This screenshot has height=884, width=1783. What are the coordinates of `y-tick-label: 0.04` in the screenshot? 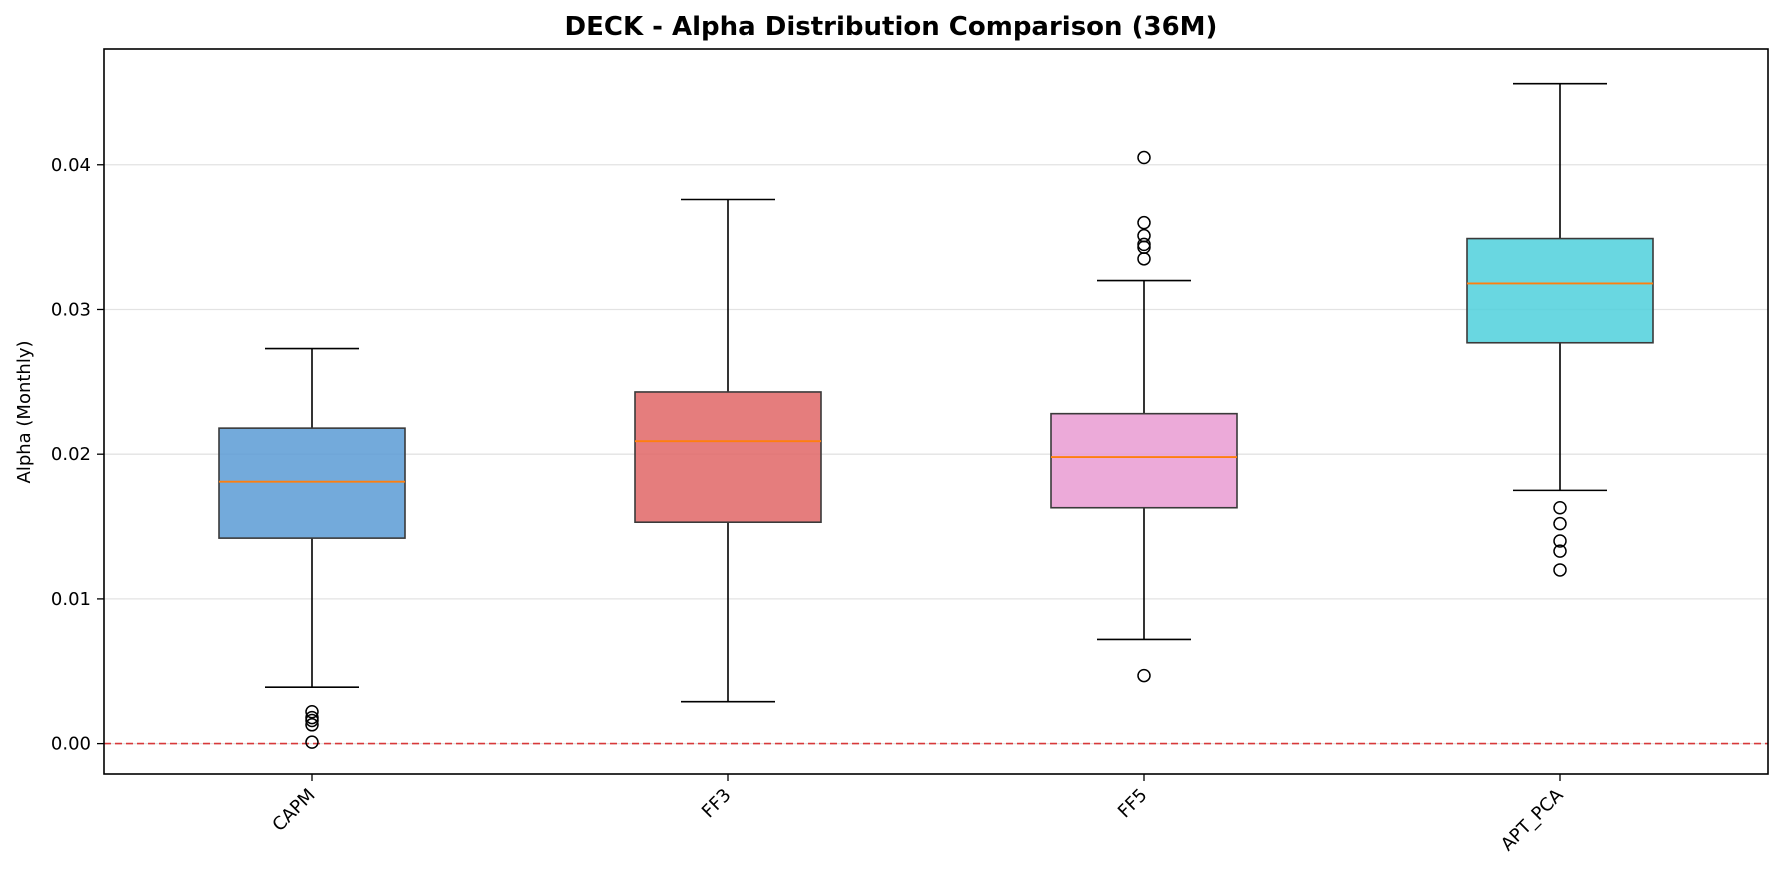 It's located at (71, 165).